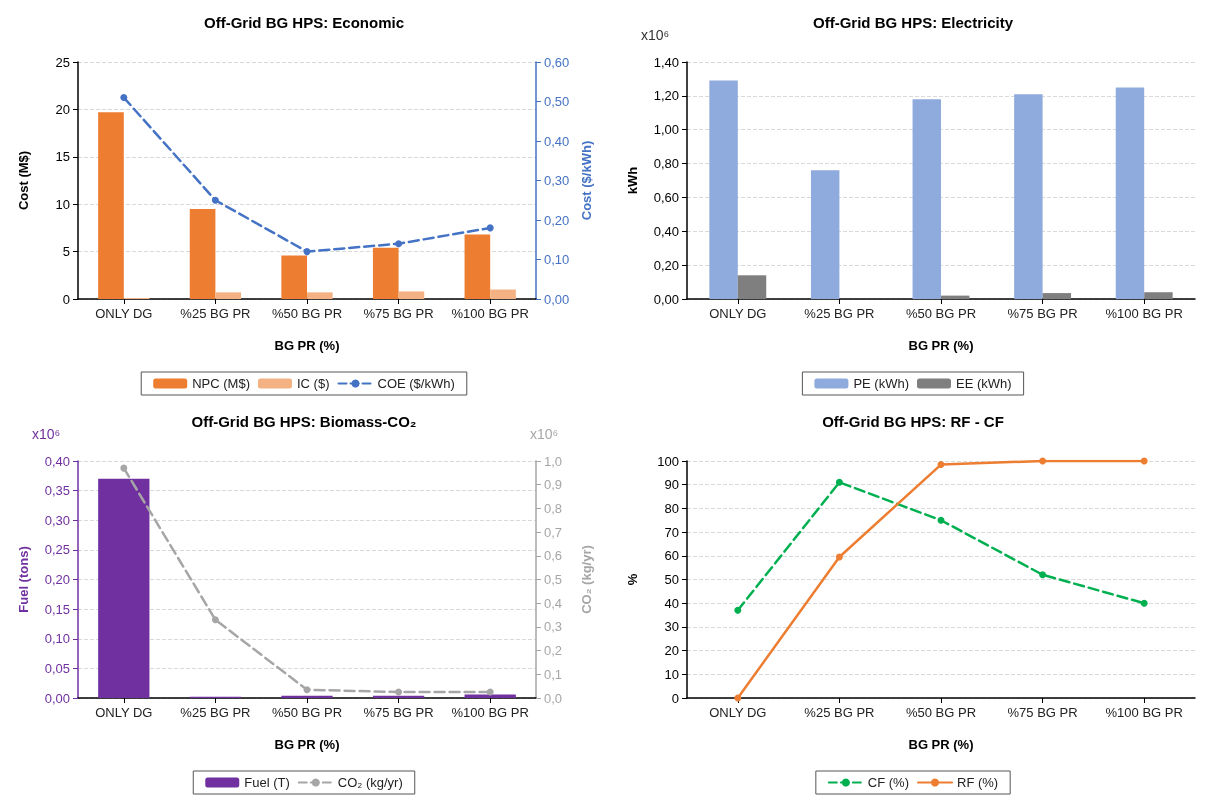  I want to click on y2-tick-label: 0,10, so click(557, 259).